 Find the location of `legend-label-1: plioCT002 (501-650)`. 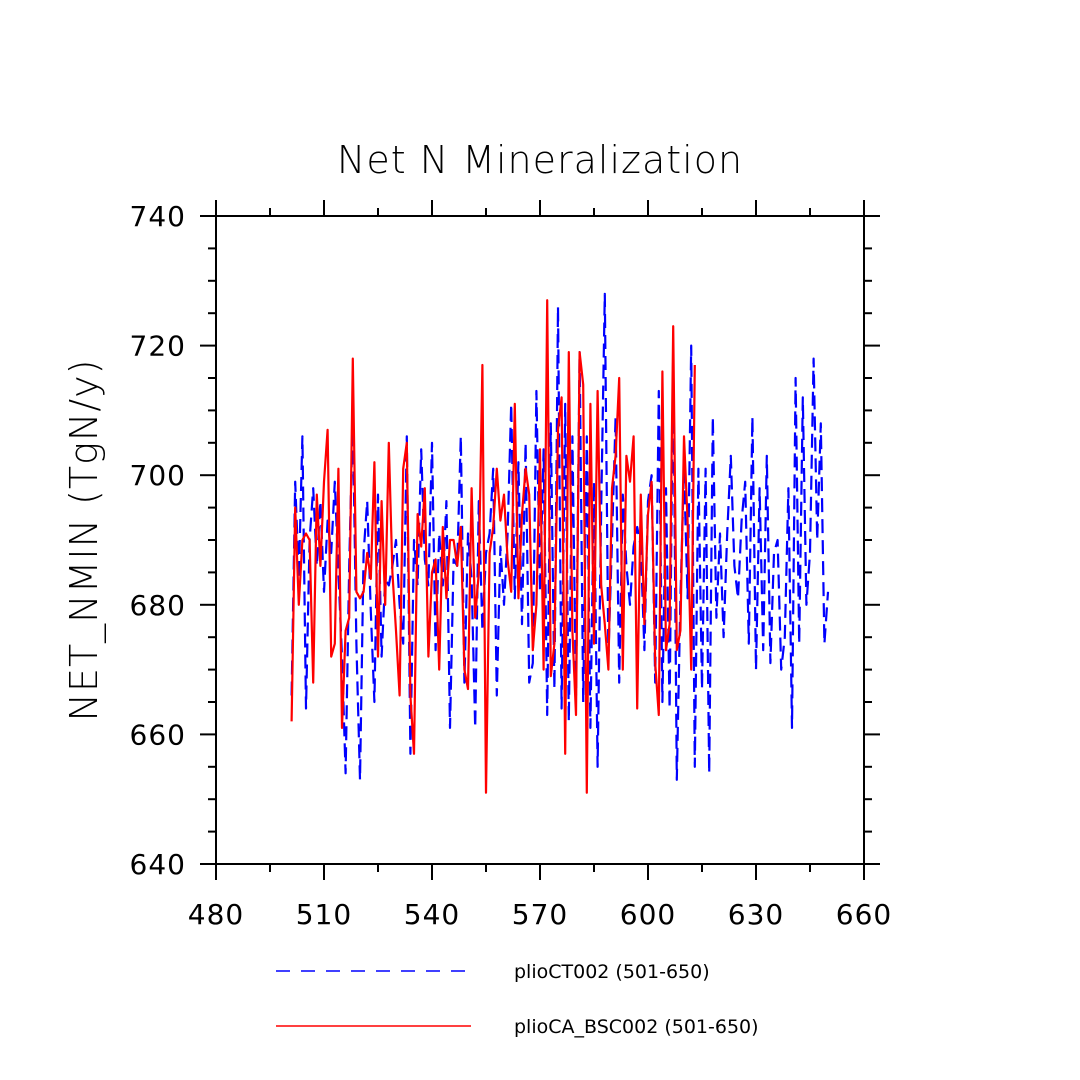

legend-label-1: plioCT002 (501-650) is located at coordinates (612, 972).